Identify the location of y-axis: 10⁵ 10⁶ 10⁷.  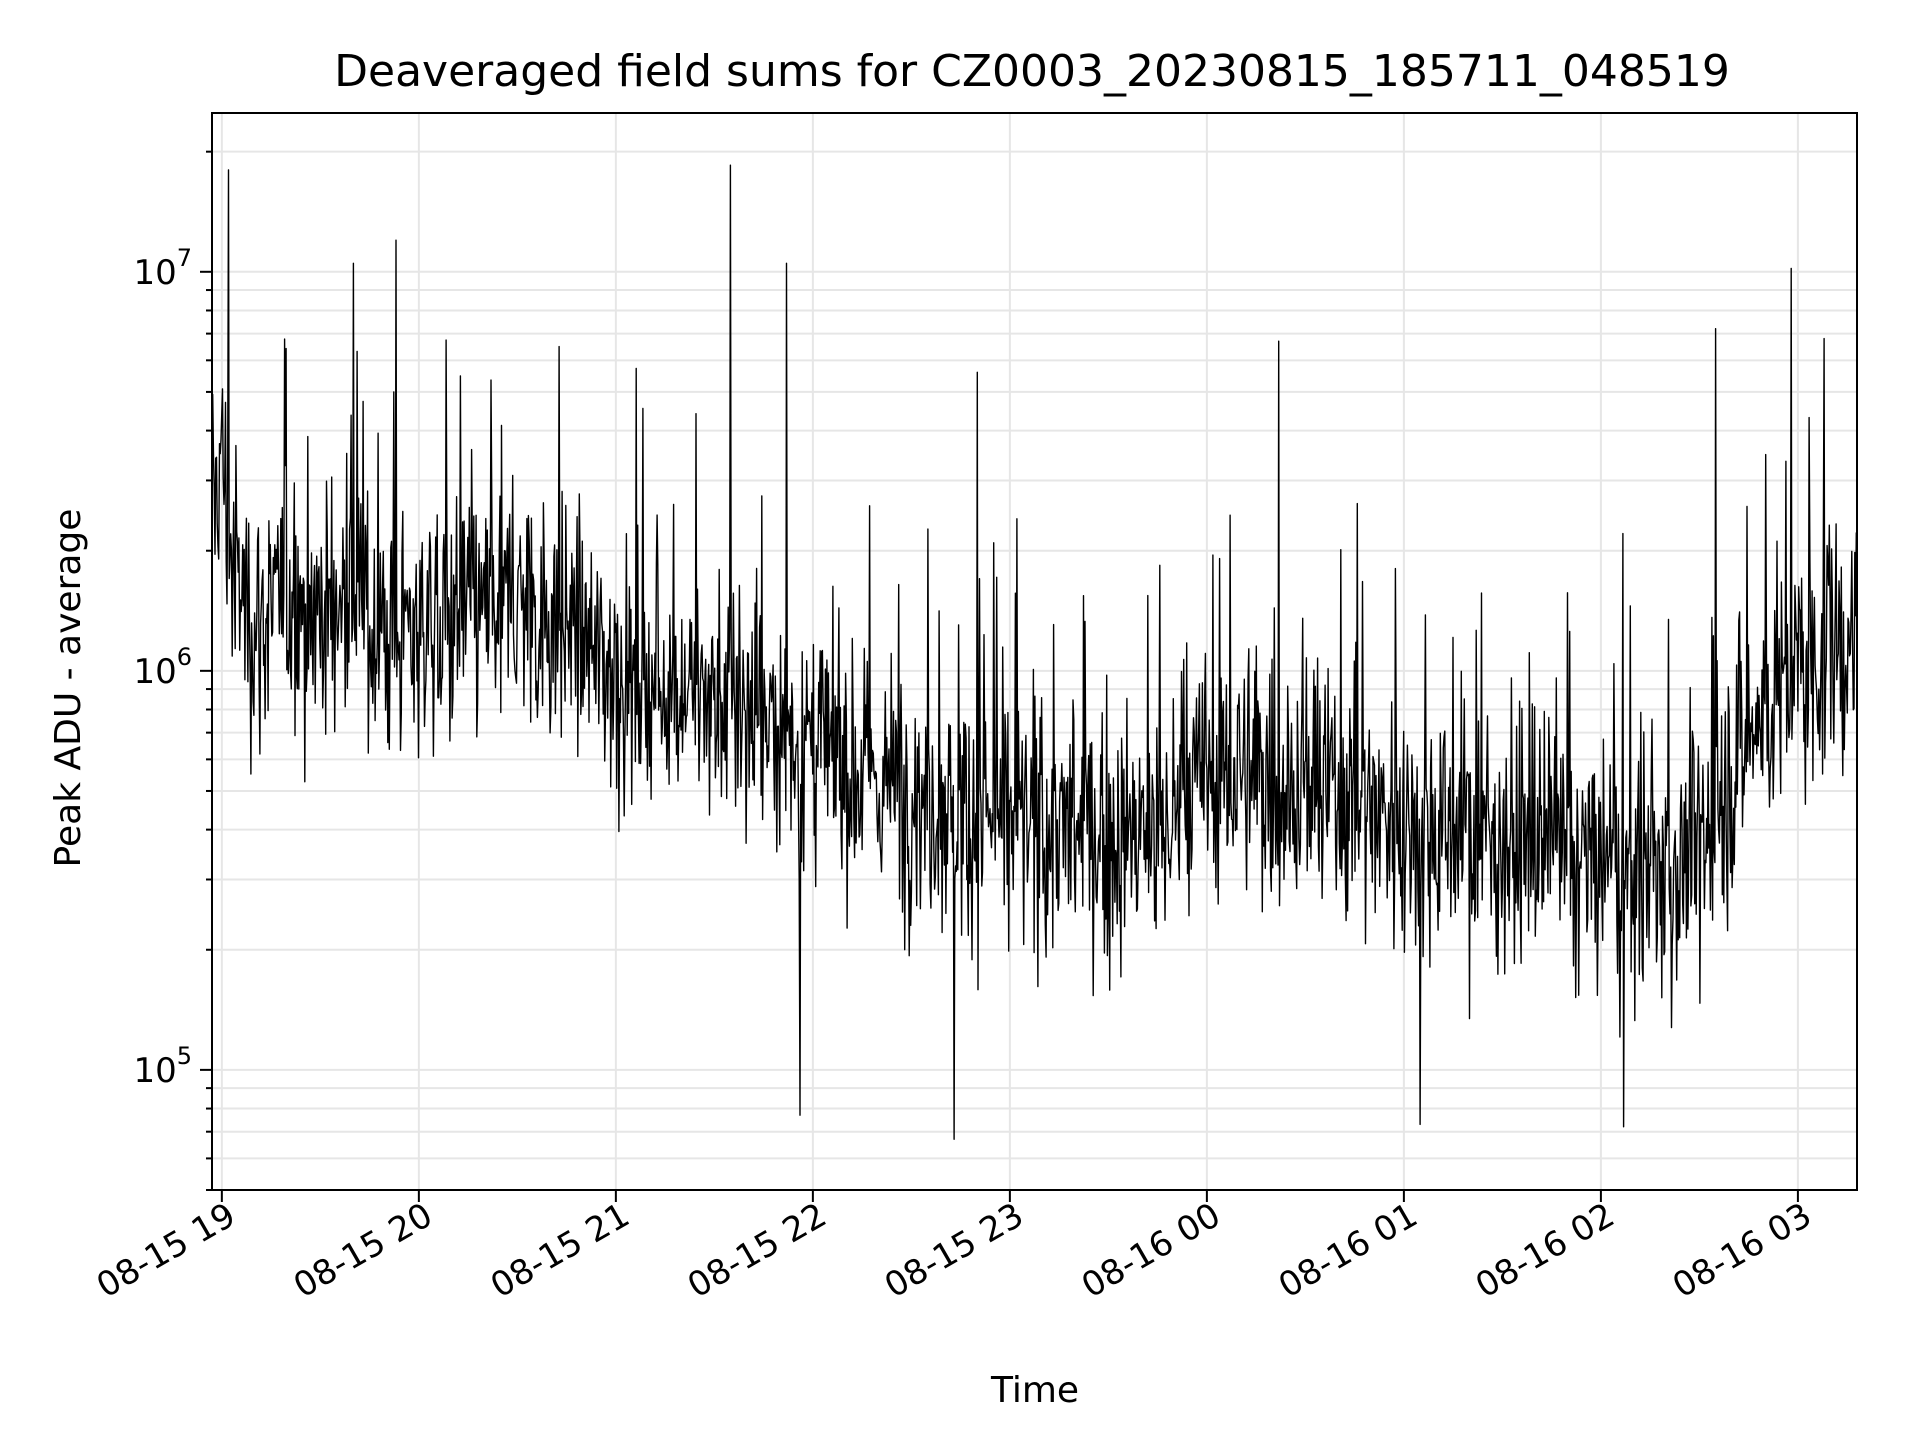
(172, 670).